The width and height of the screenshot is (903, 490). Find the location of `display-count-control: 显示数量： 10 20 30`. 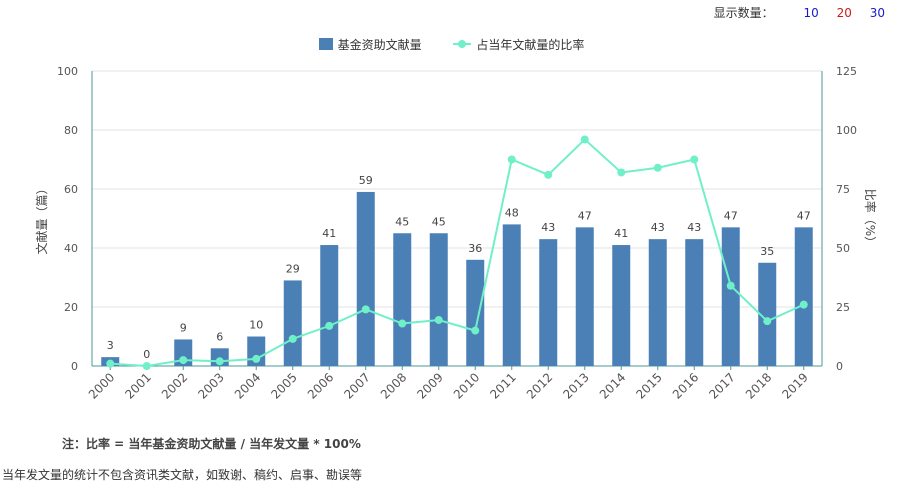

display-count-control: 显示数量： 10 20 30 is located at coordinates (796, 12).